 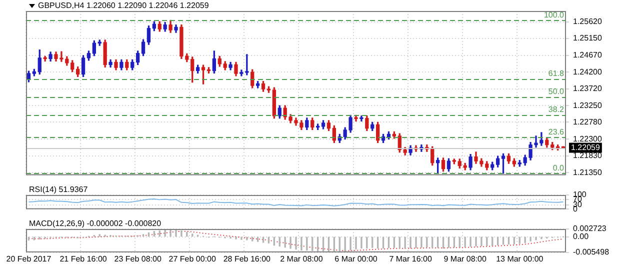 What do you see at coordinates (138, 259) in the screenshot?
I see `x-tick-label: 23 Feb 08:00` at bounding box center [138, 259].